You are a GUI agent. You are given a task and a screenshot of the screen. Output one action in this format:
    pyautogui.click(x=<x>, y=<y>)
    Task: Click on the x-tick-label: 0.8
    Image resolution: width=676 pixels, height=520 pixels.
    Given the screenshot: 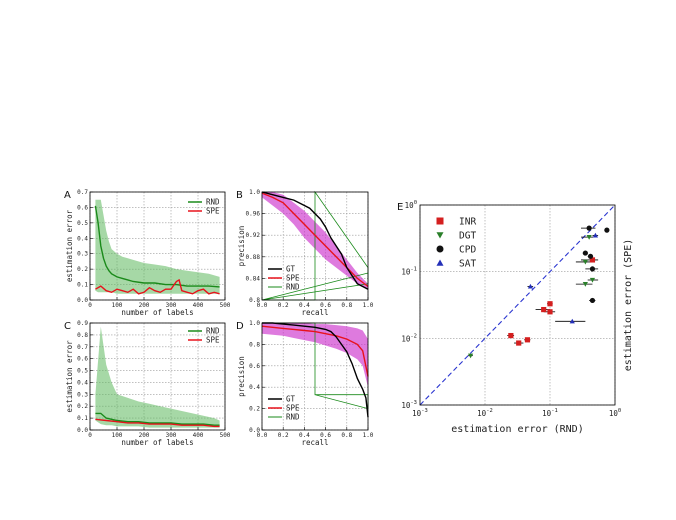 What is the action you would take?
    pyautogui.click(x=346, y=435)
    